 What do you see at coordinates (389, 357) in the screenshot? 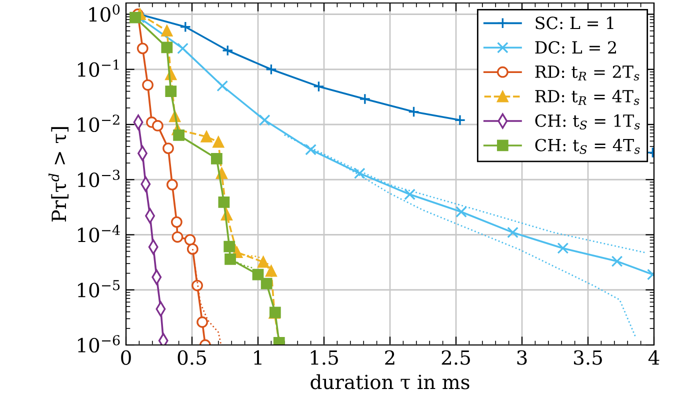
I see `x-tick-label: 2` at bounding box center [389, 357].